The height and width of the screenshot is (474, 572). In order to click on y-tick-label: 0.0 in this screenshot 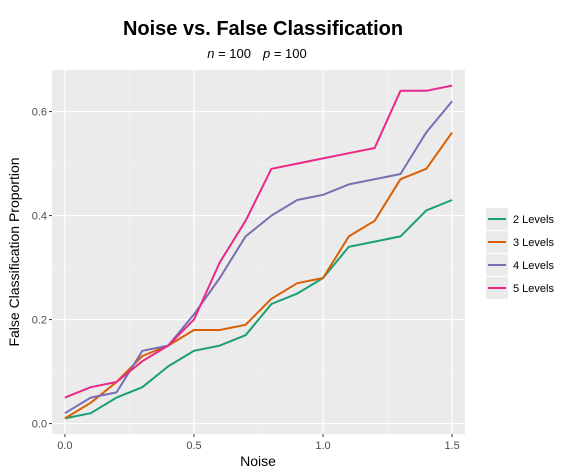, I will do `click(39, 425)`.